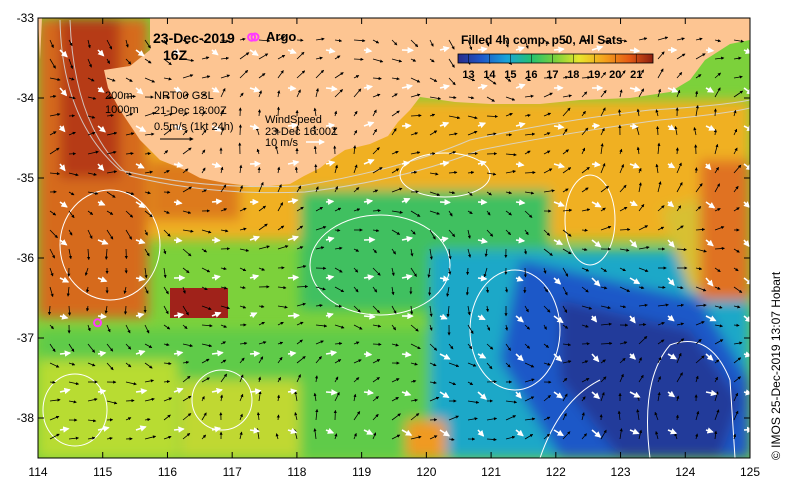 The width and height of the screenshot is (790, 492). Describe the element at coordinates (491, 472) in the screenshot. I see `x-tick-label: 121` at that location.